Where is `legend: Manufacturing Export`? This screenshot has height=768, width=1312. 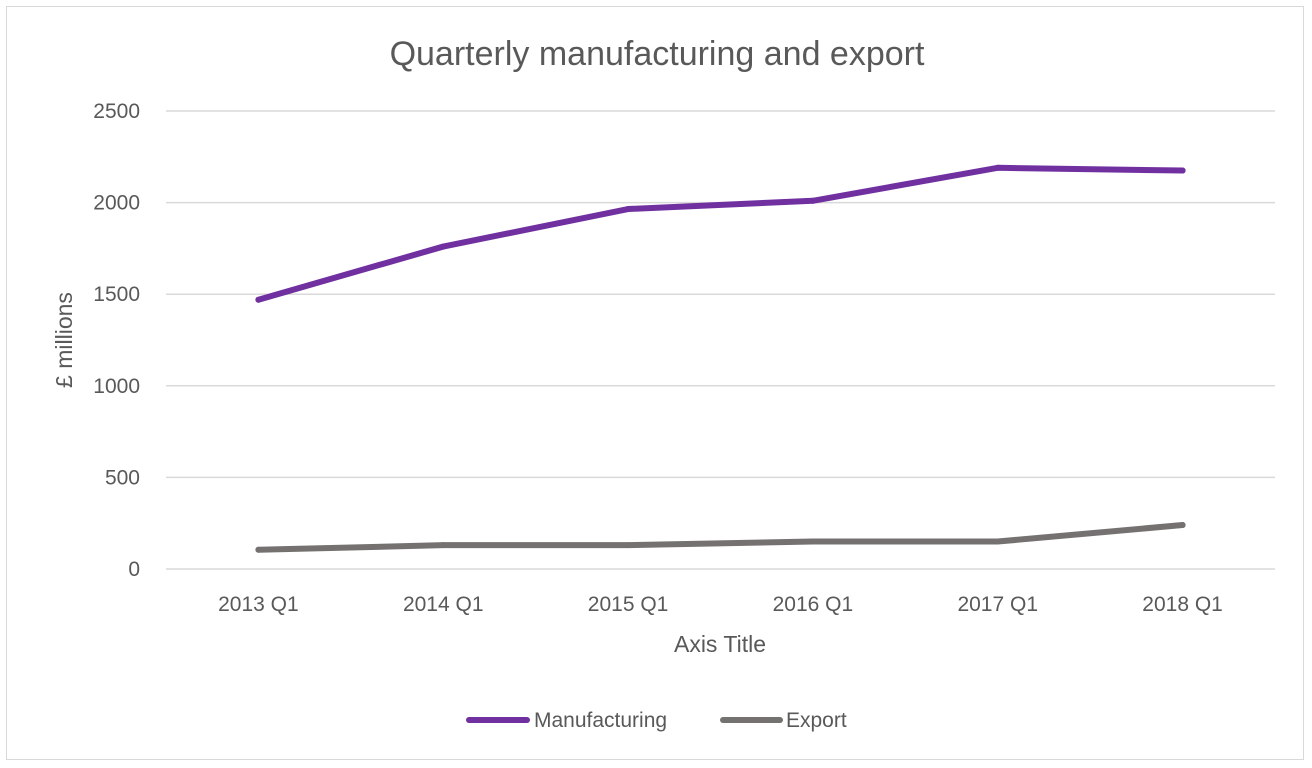 legend: Manufacturing Export is located at coordinates (656, 720).